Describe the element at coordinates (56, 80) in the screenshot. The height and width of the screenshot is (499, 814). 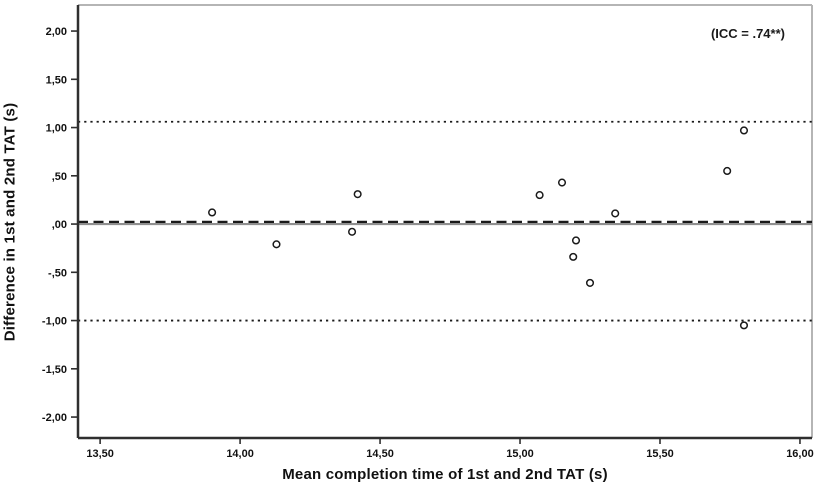
I see `y-tick-label: 1,50` at that location.